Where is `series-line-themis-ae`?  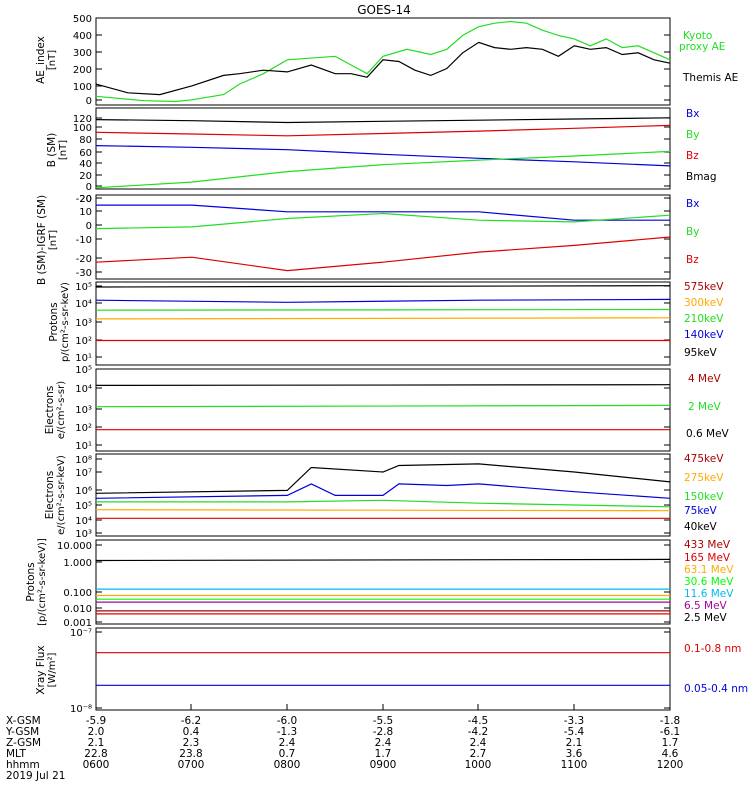
series-line-themis-ae is located at coordinates (383, 68).